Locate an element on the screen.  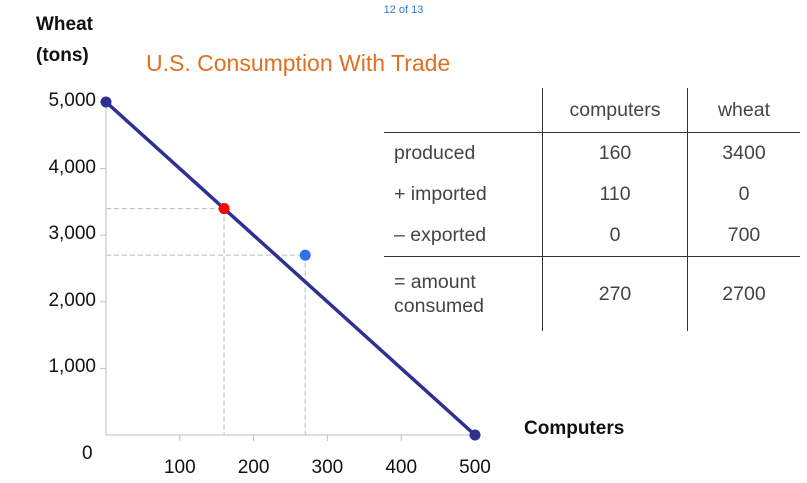
row-label: produced is located at coordinates (435, 153).